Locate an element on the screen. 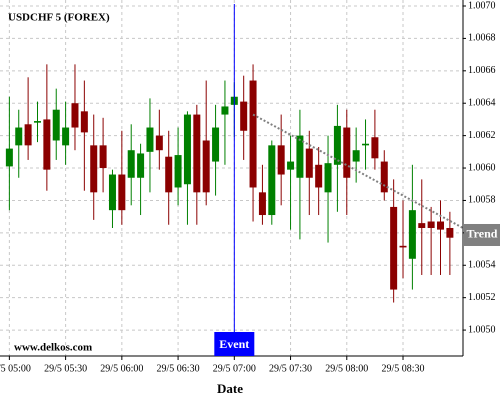 Image resolution: width=500 pixels, height=400 pixels. x-tick-label: 29/5 05:30 is located at coordinates (65, 368).